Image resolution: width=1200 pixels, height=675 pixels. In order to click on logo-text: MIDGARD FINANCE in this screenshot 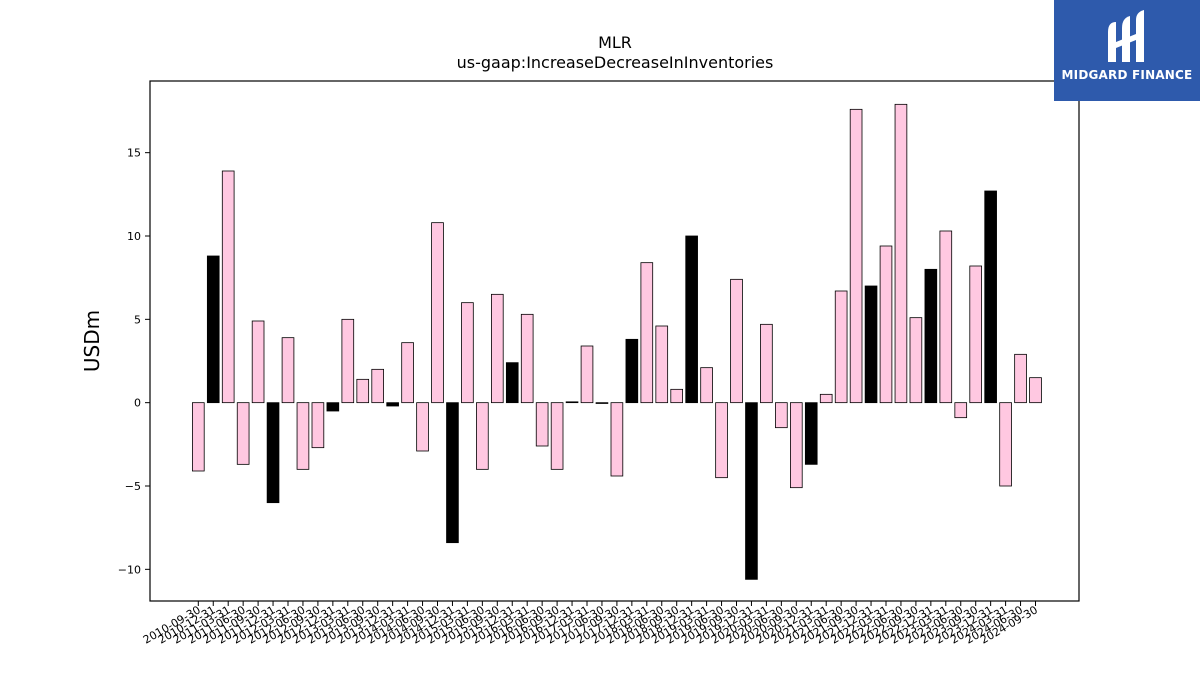, I will do `click(1127, 75)`.